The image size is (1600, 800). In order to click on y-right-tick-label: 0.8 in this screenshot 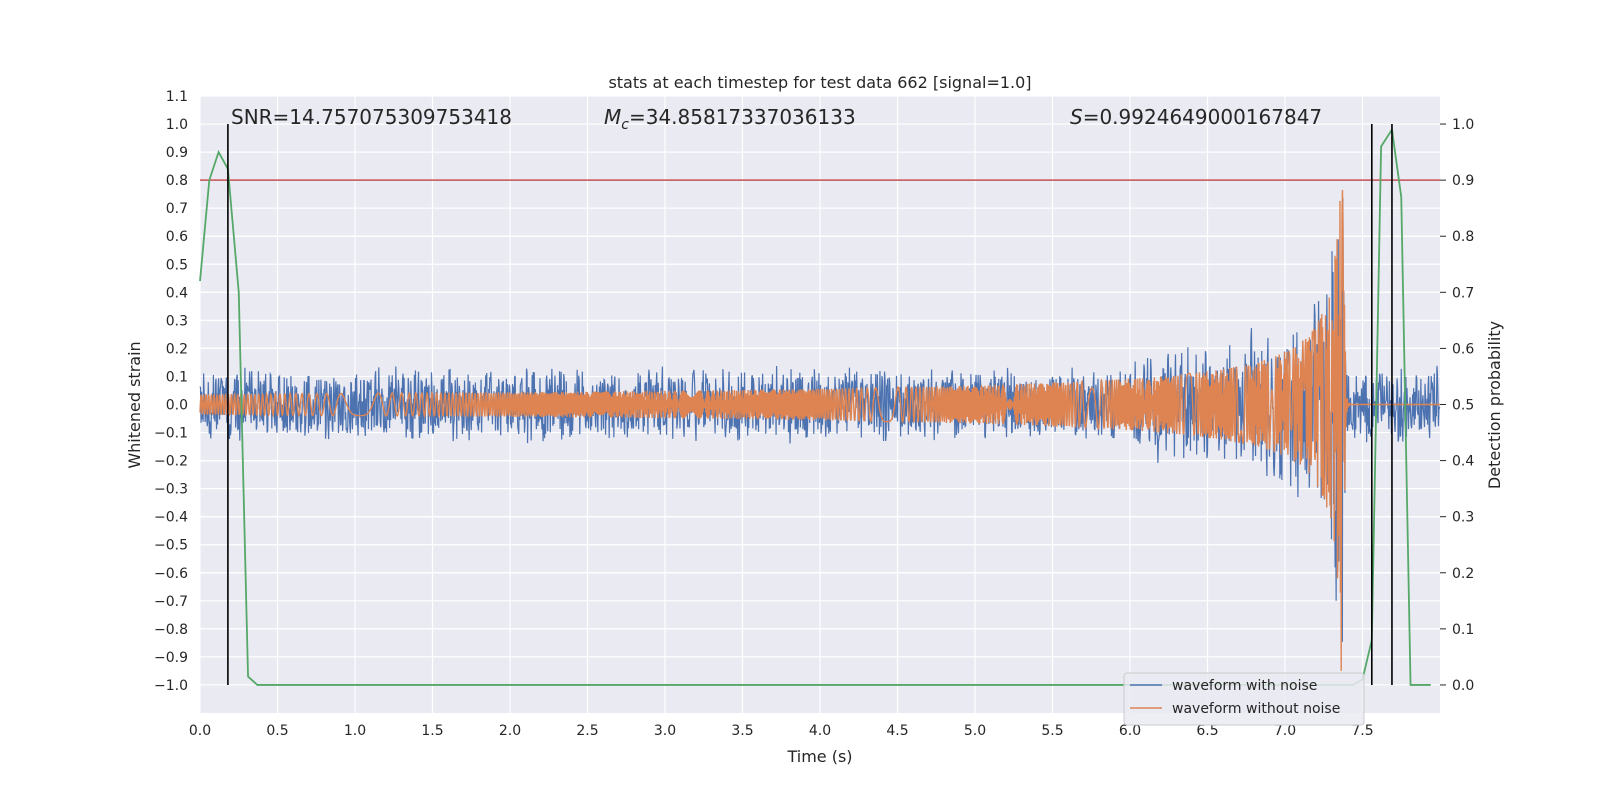, I will do `click(1463, 237)`.